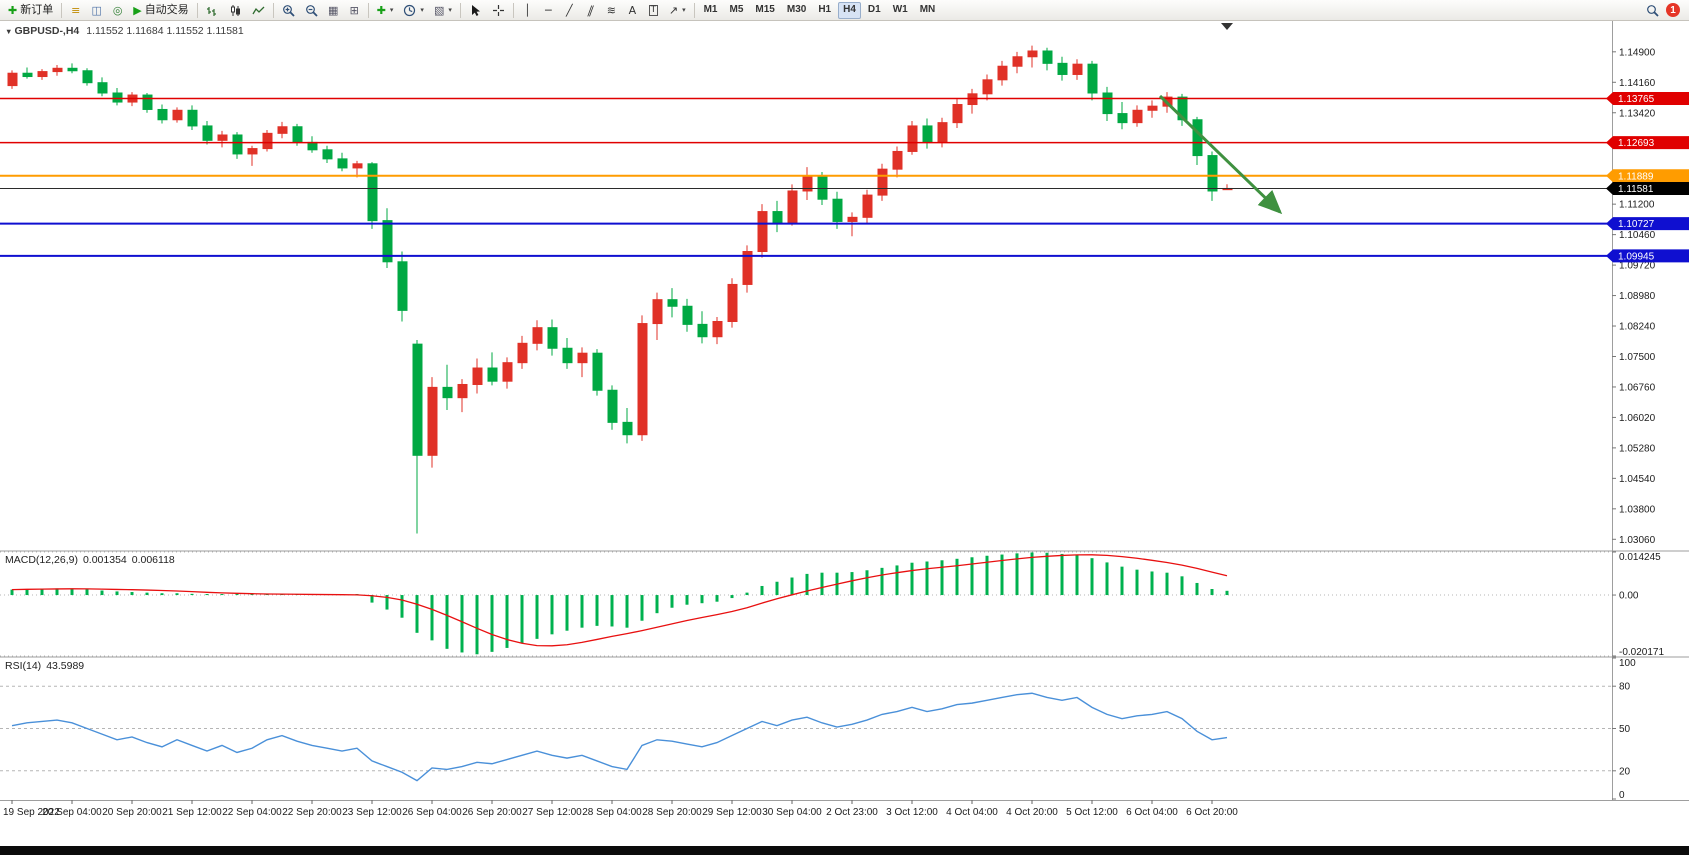 This screenshot has height=855, width=1689. Describe the element at coordinates (1032, 812) in the screenshot. I see `svg-text: 4 Oct 20:00` at that location.